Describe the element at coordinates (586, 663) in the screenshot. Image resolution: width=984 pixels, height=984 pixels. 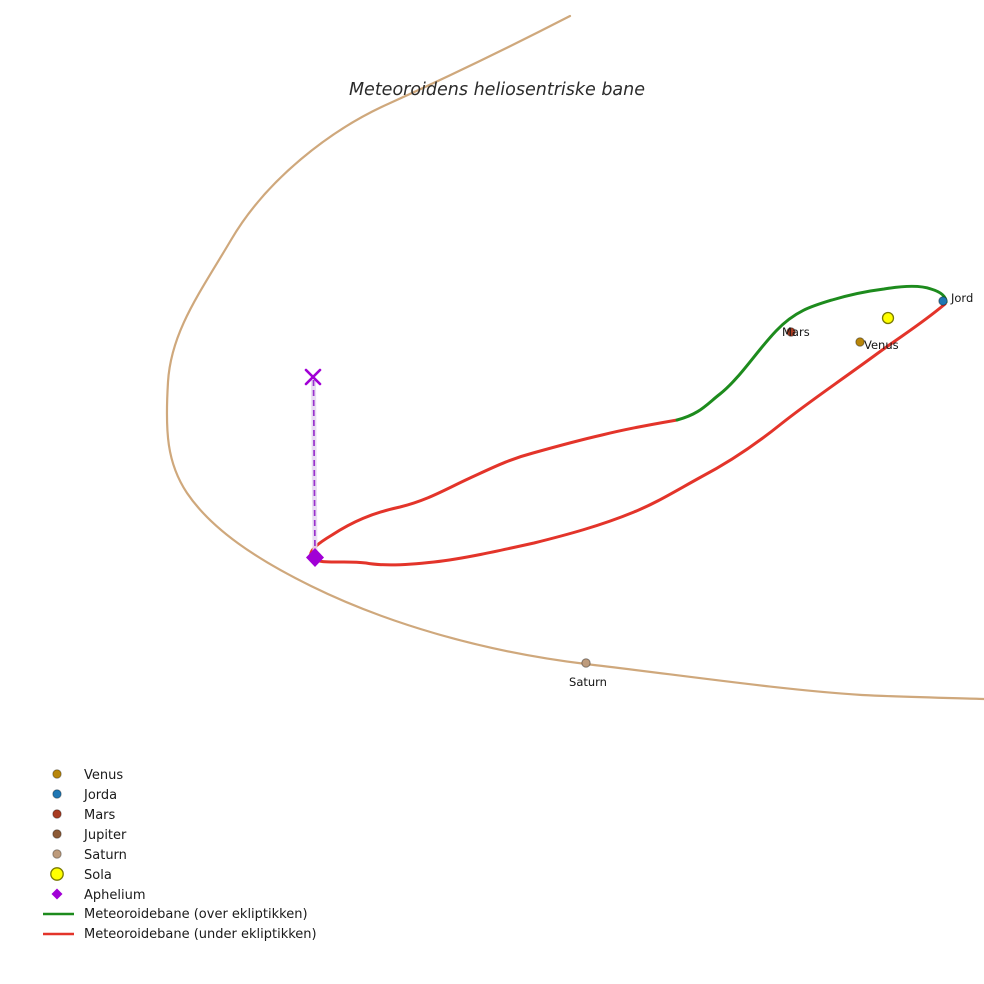
I see `saturn-marker` at that location.